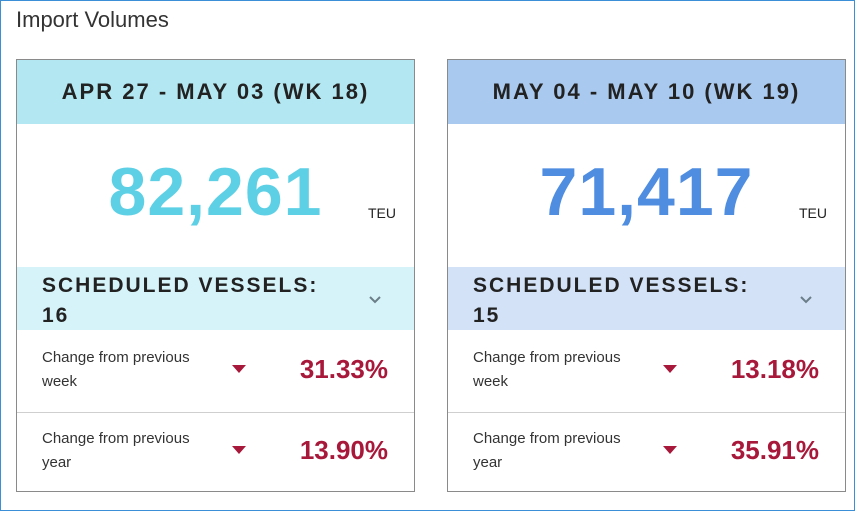  What do you see at coordinates (646, 298) in the screenshot?
I see `scheduled-vessels-toggle: SCHEDULED VESSELS: 15` at bounding box center [646, 298].